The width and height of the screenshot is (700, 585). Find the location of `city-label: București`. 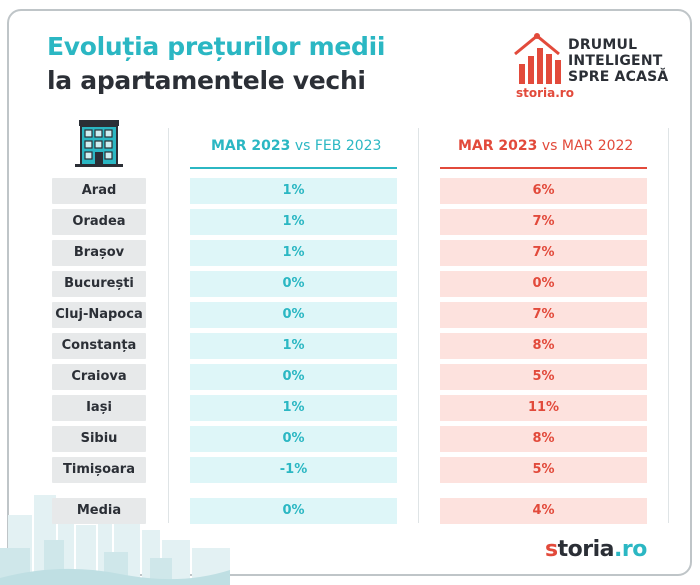

city-label: București is located at coordinates (99, 284).